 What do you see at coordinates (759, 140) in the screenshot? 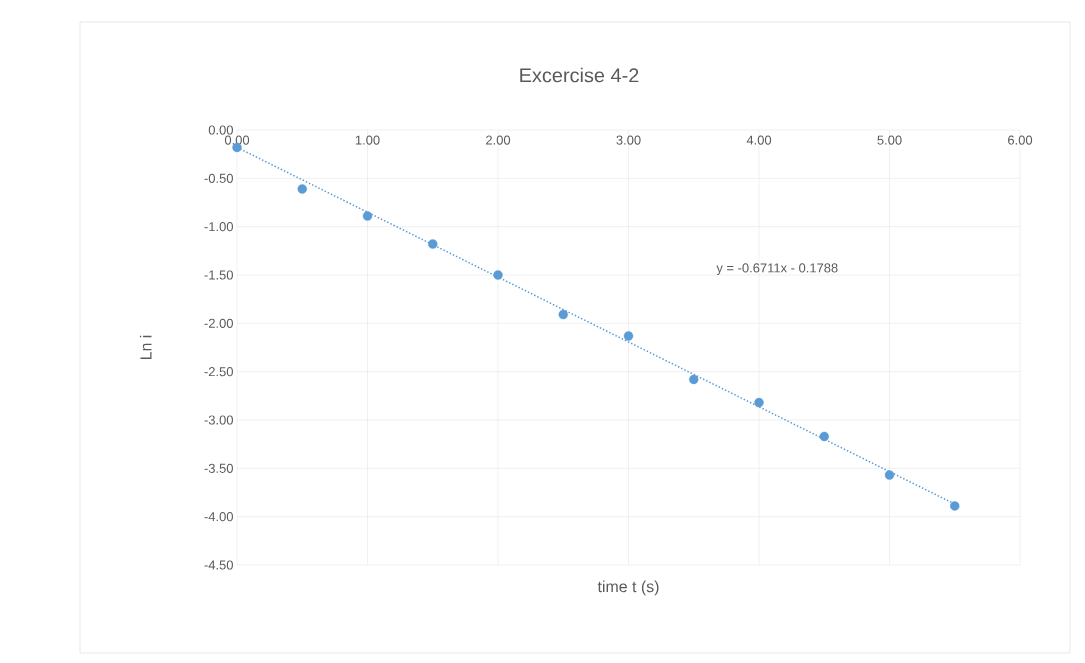
I see `x-tick-label: 4.00` at bounding box center [759, 140].